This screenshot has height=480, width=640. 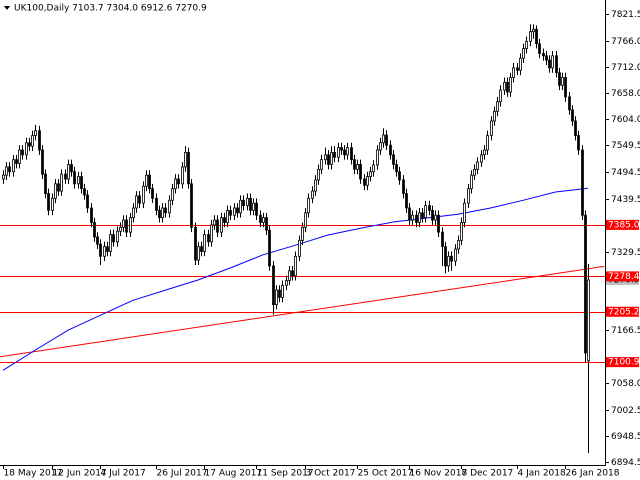 I want to click on level-label: 7205.2, so click(x=624, y=312).